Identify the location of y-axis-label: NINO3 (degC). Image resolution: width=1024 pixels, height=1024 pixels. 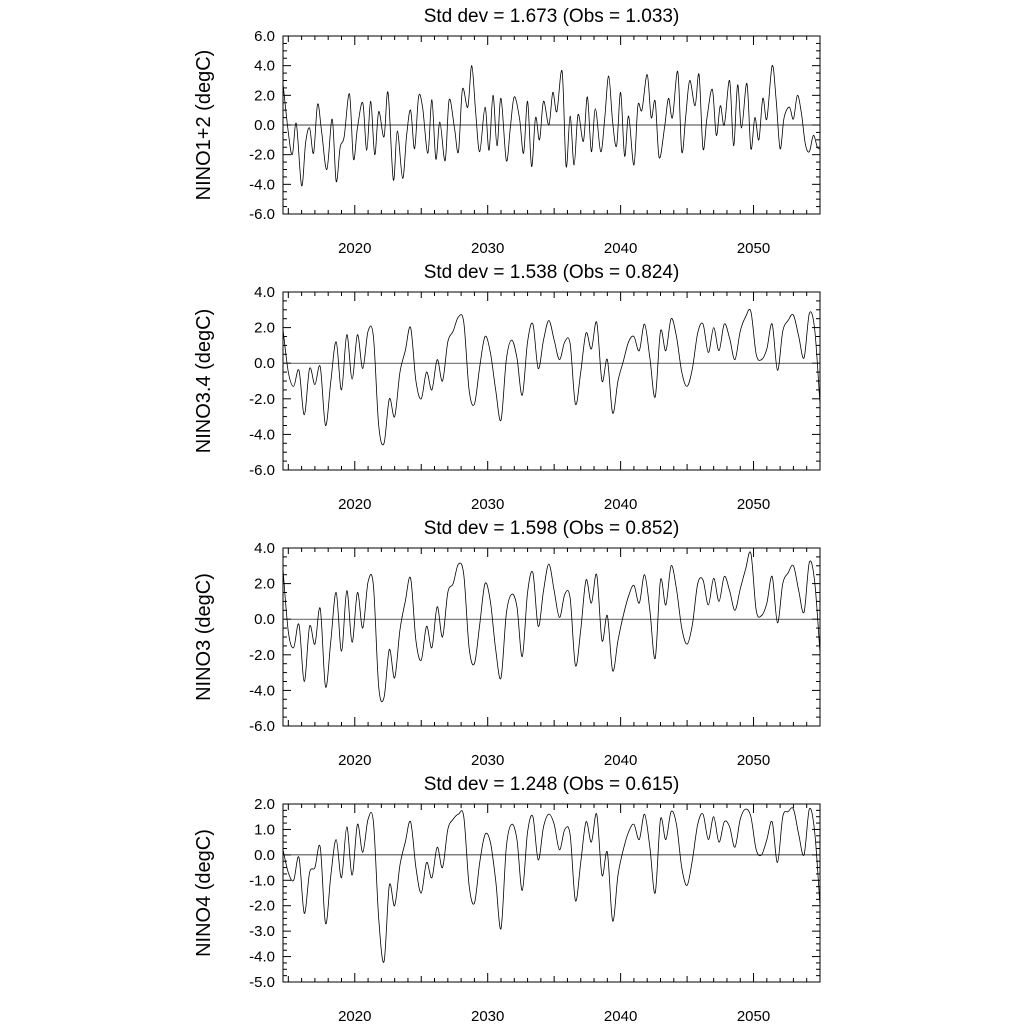
(204, 637).